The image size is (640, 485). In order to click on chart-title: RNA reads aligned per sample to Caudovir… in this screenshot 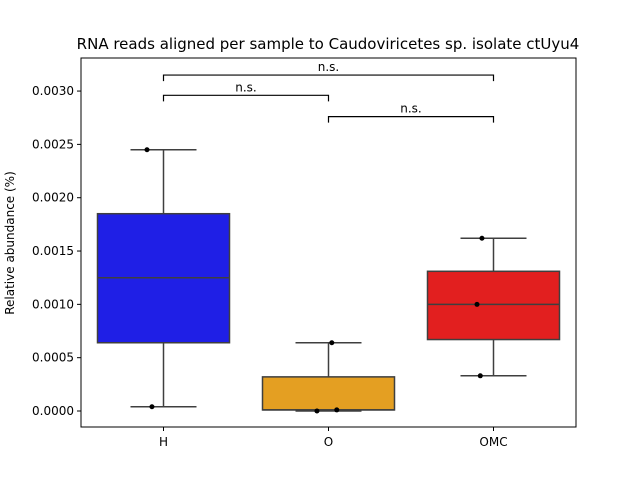, I will do `click(328, 44)`.